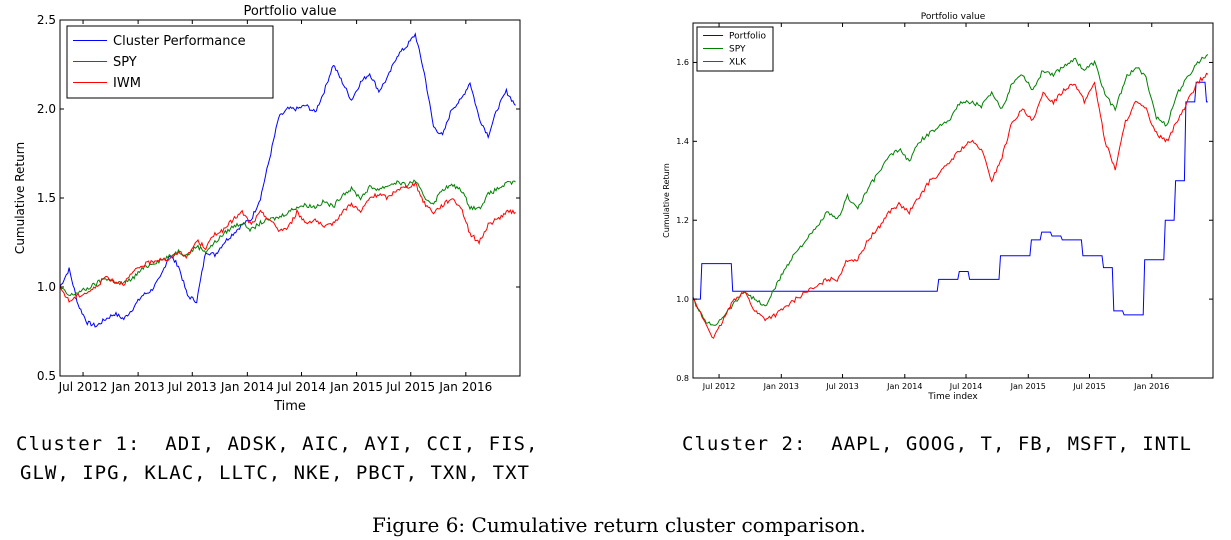 The image size is (1231, 540). What do you see at coordinates (288, 237) in the screenshot?
I see `series-line-spy` at bounding box center [288, 237].